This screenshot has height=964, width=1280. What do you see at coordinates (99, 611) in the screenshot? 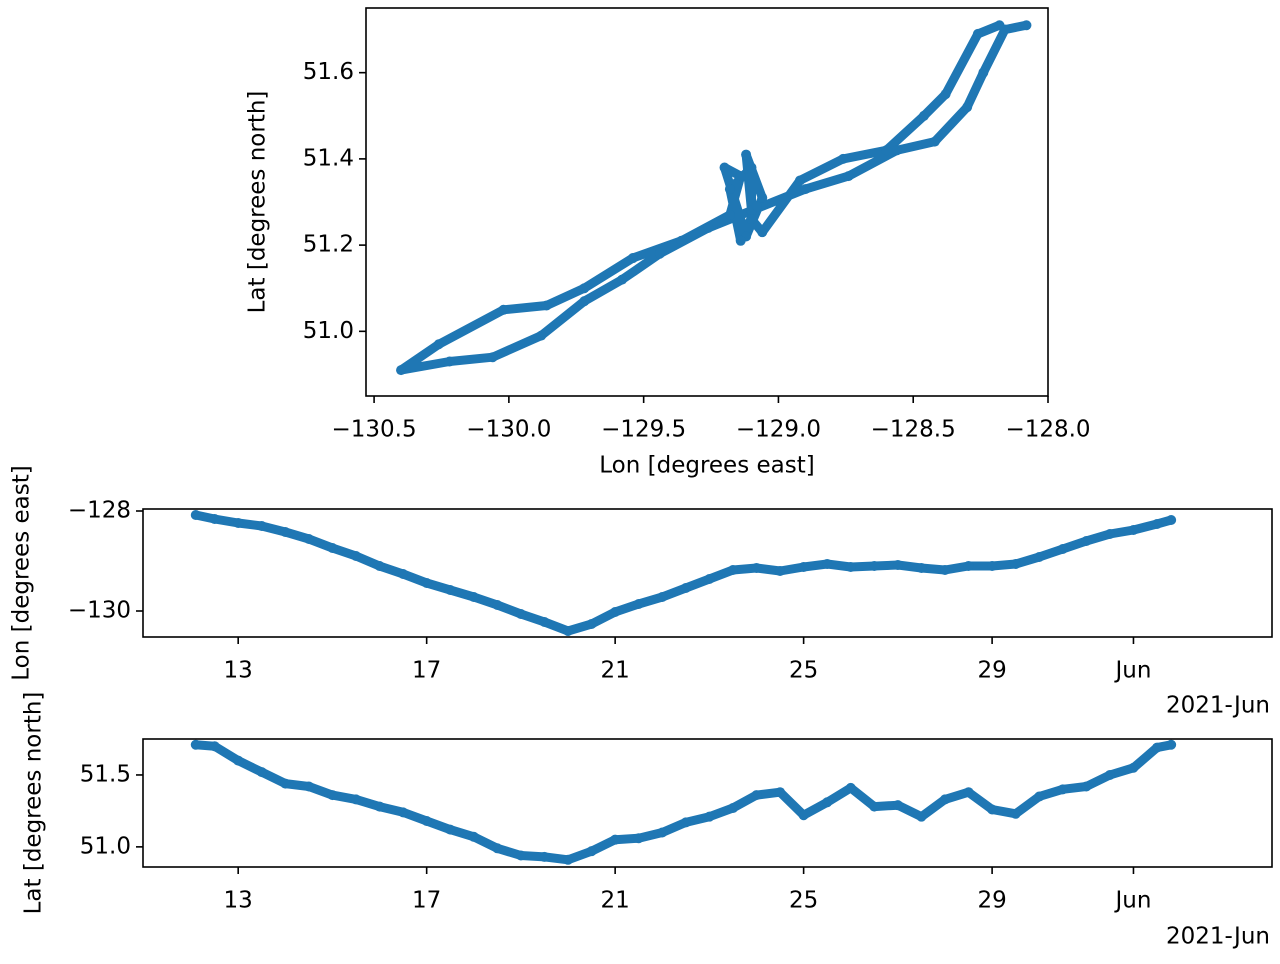
I see `y-tick-label: −130` at bounding box center [99, 611].